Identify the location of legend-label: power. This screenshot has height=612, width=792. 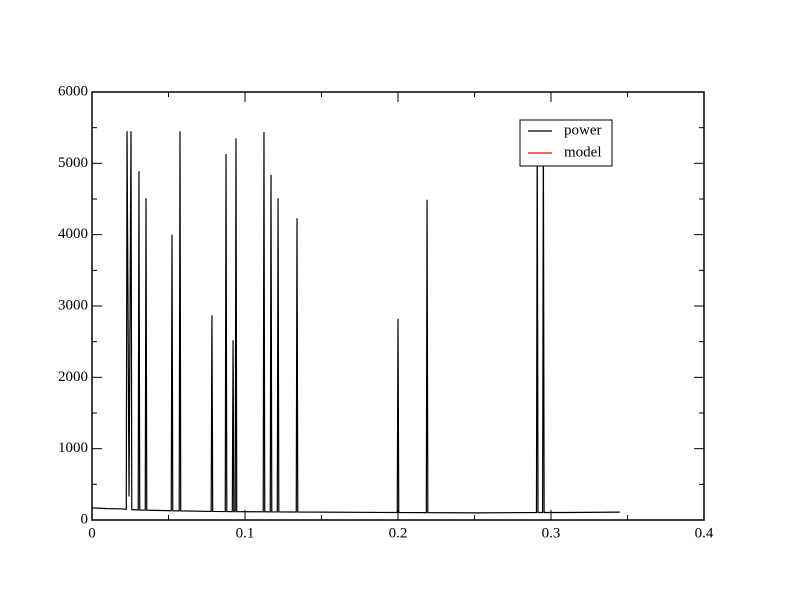
(583, 130).